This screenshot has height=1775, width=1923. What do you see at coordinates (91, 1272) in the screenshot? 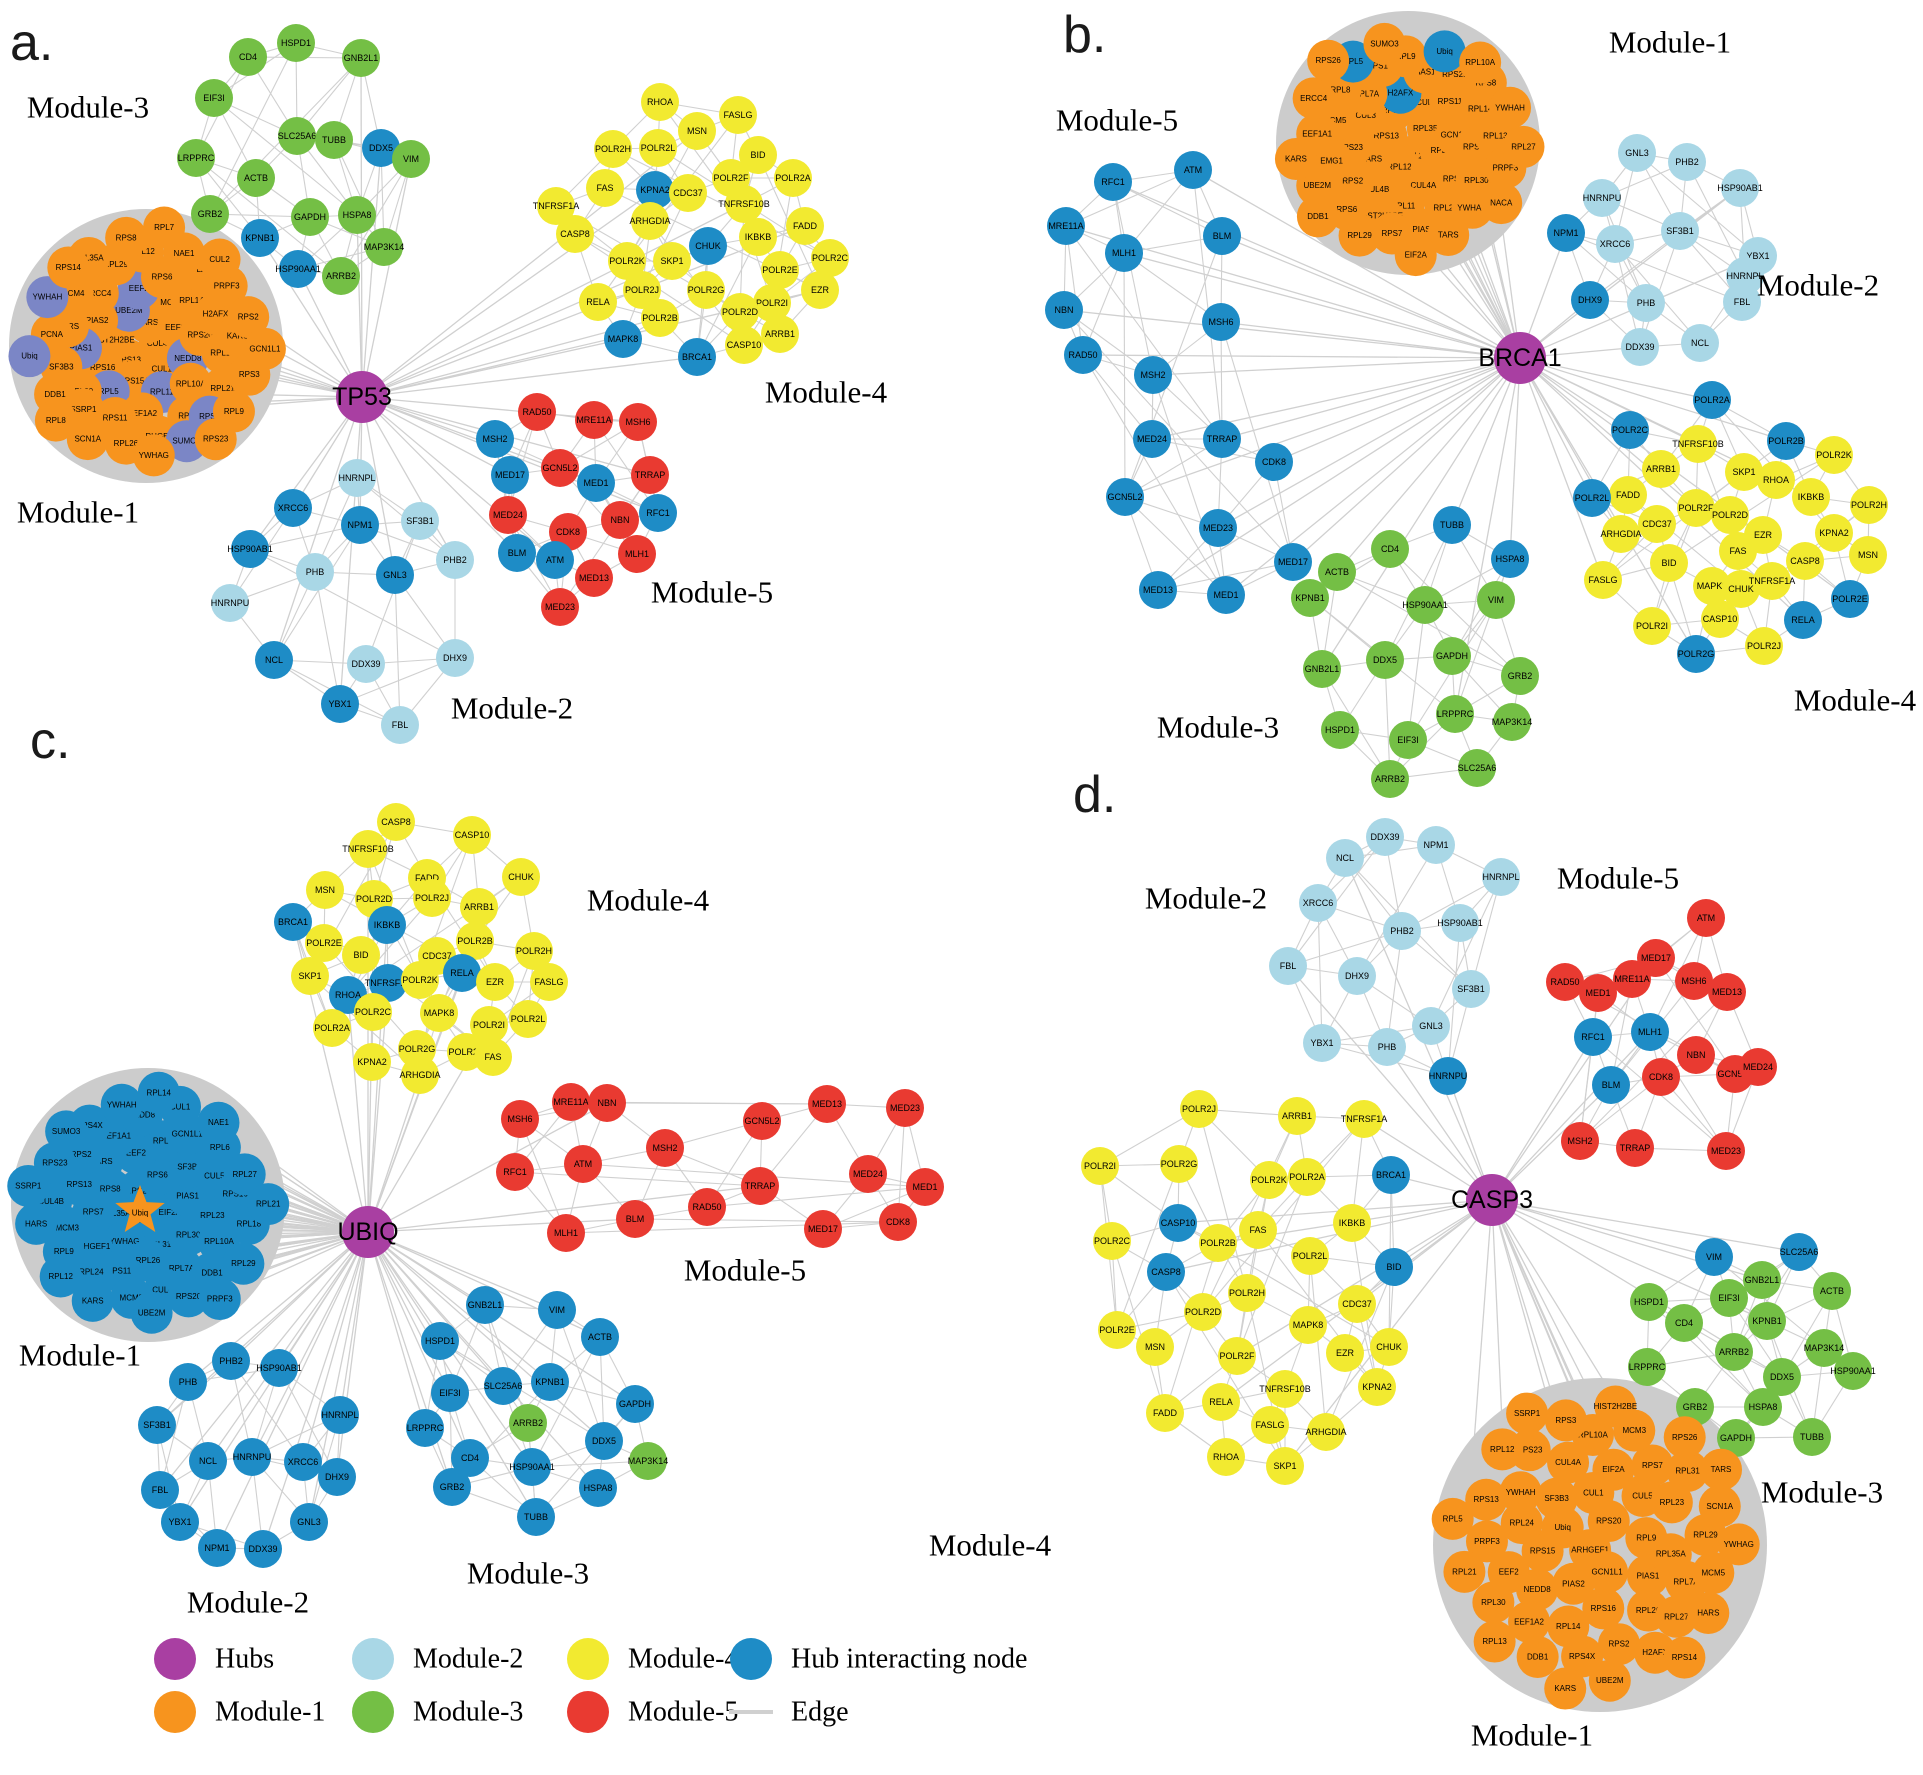
I see `node-label-RPL24: RPL24` at bounding box center [91, 1272].